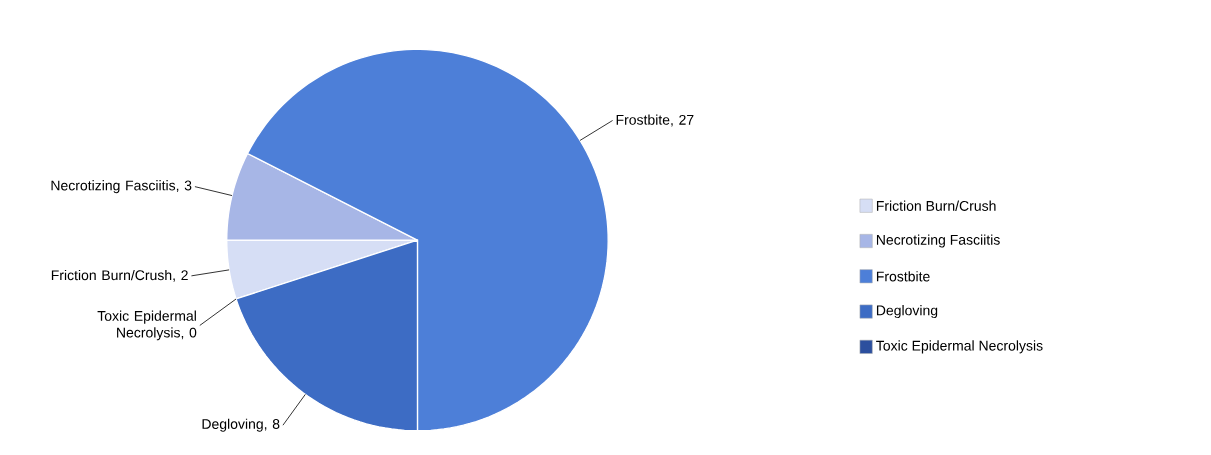 This screenshot has height=455, width=1211. I want to click on legend-label: Friction Burn/Crush, so click(936, 205).